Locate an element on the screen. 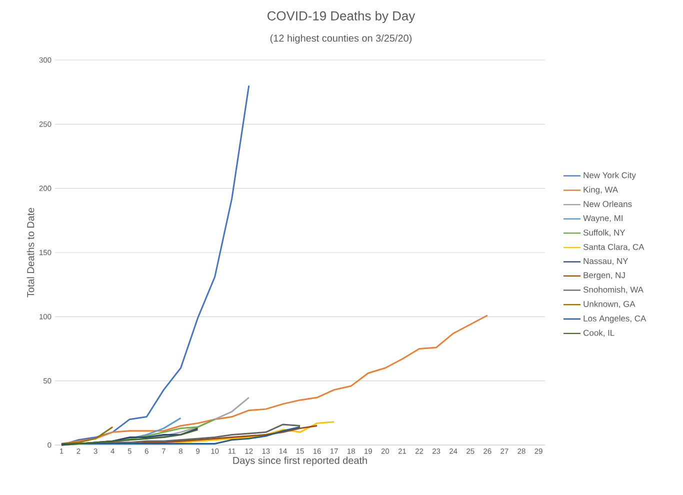 The width and height of the screenshot is (683, 495). legend-label: Wayne, MI is located at coordinates (602, 219).